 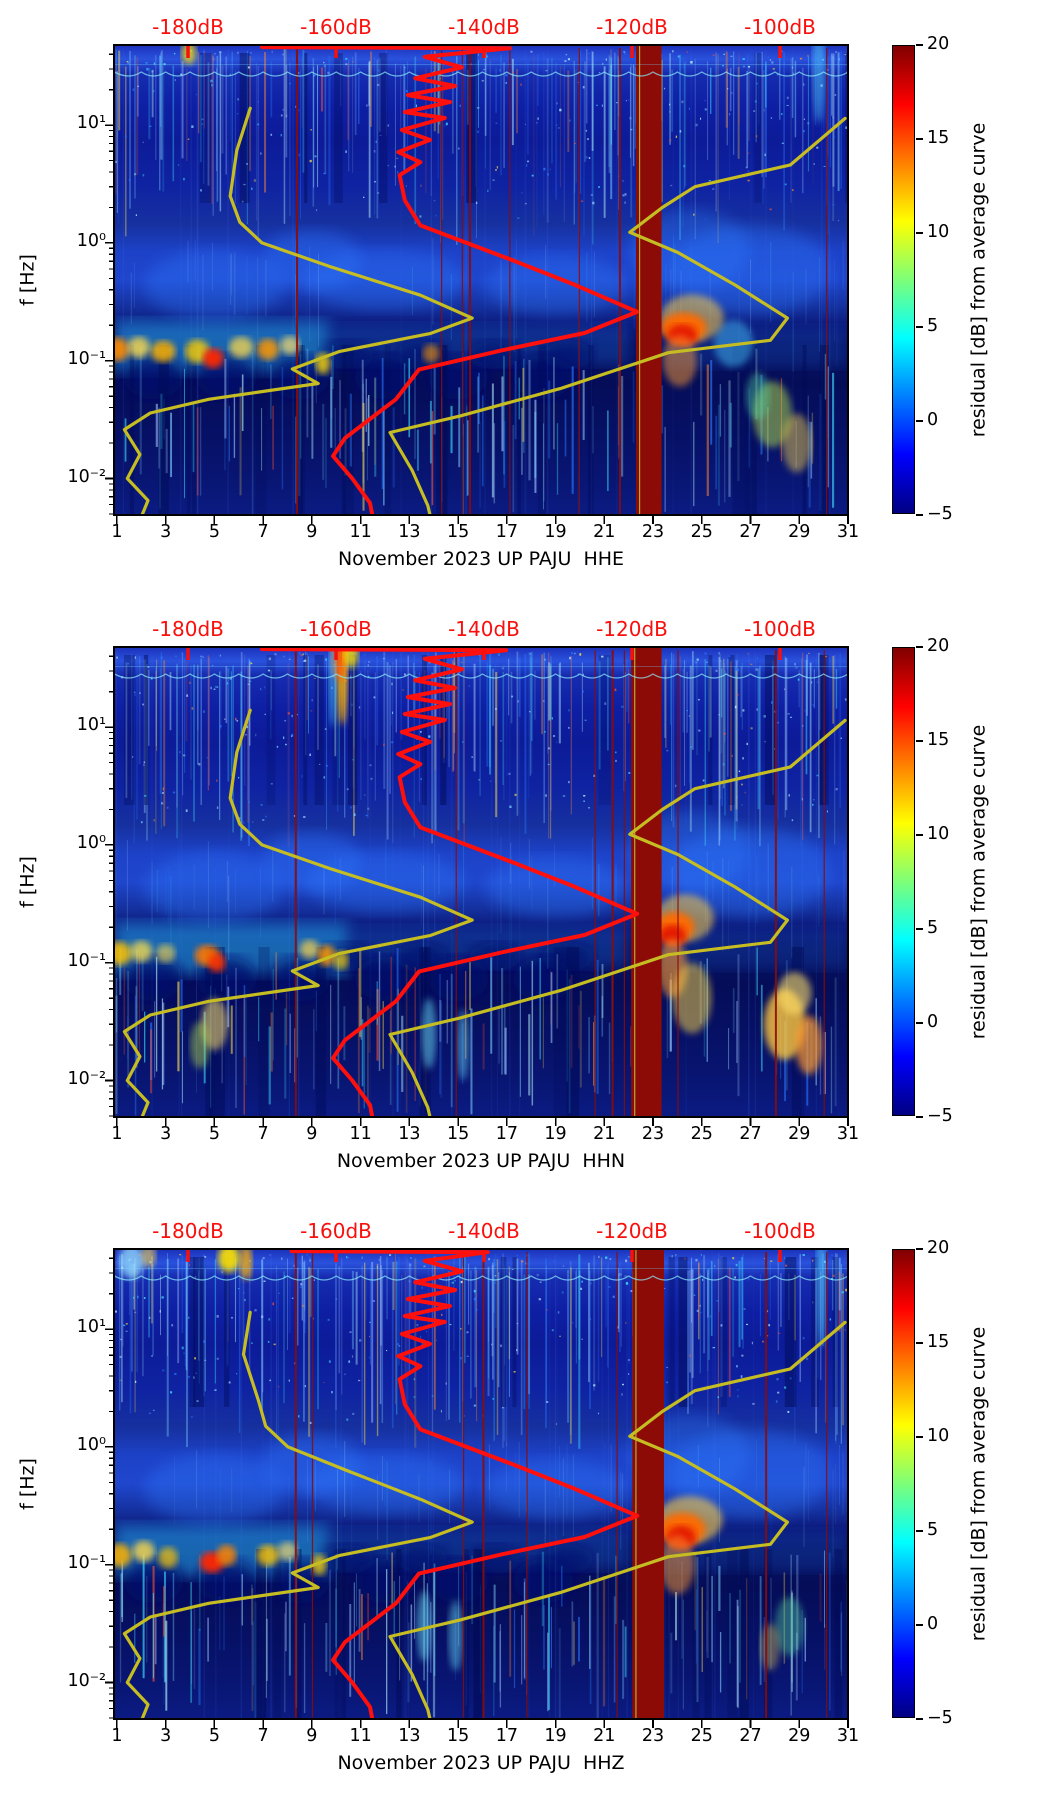 I want to click on top-axis-tick-label: -140dB, so click(x=484, y=1231).